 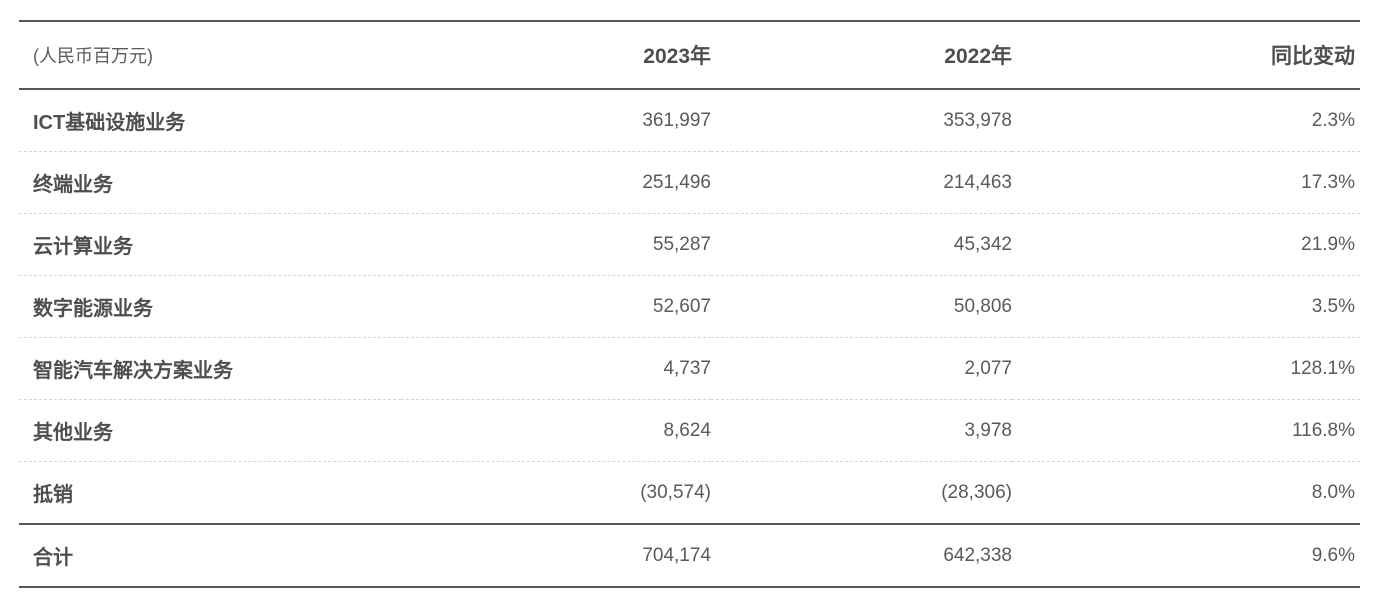 What do you see at coordinates (1322, 368) in the screenshot?
I see `value-change: 128.1%` at bounding box center [1322, 368].